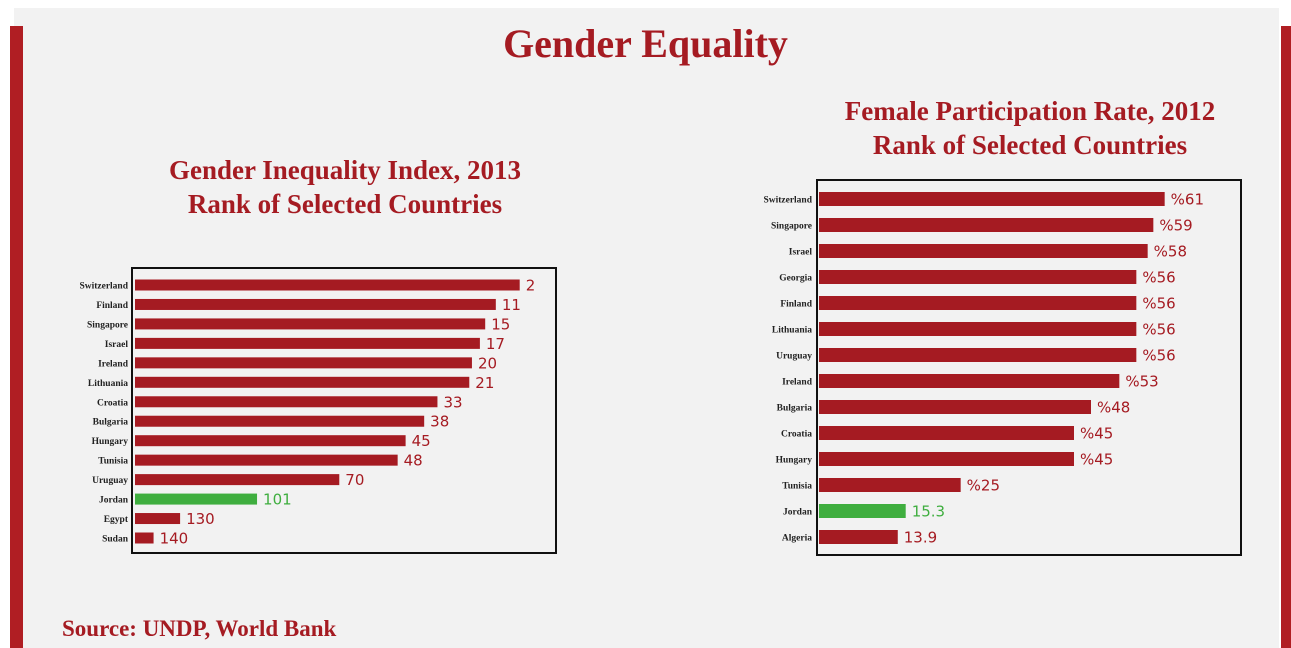 The width and height of the screenshot is (1291, 648). What do you see at coordinates (439, 422) in the screenshot?
I see `value-label-bulgaria: 38` at bounding box center [439, 422].